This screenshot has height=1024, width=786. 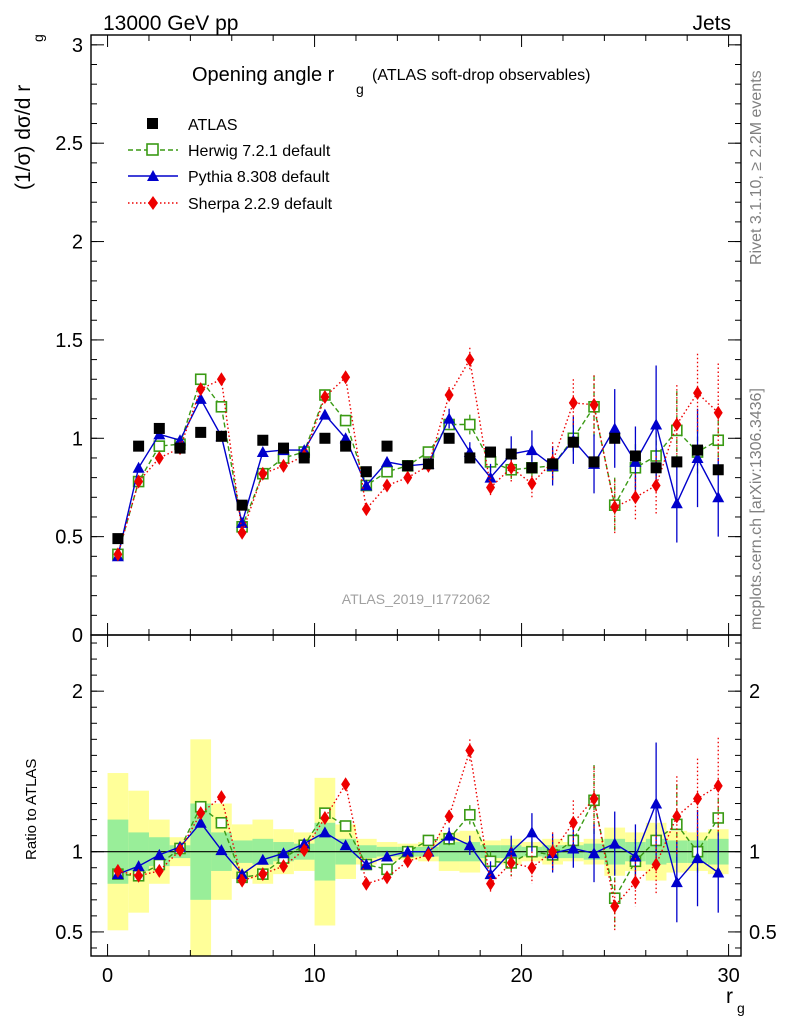 What do you see at coordinates (69, 144) in the screenshot?
I see `main-y-tick-label: 2.5` at bounding box center [69, 144].